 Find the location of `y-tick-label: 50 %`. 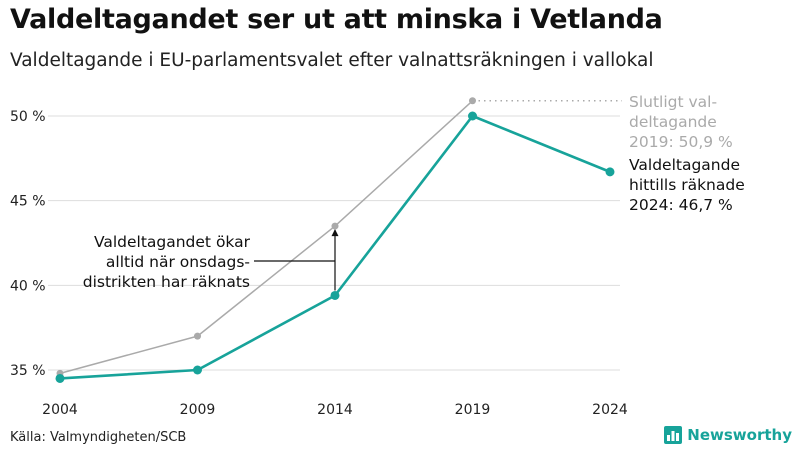

y-tick-label: 50 % is located at coordinates (28, 117).